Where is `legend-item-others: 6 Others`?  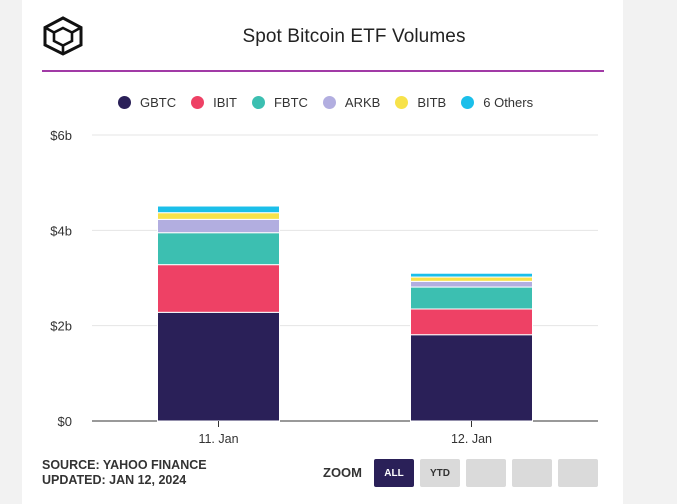 legend-item-others: 6 Others is located at coordinates (497, 102).